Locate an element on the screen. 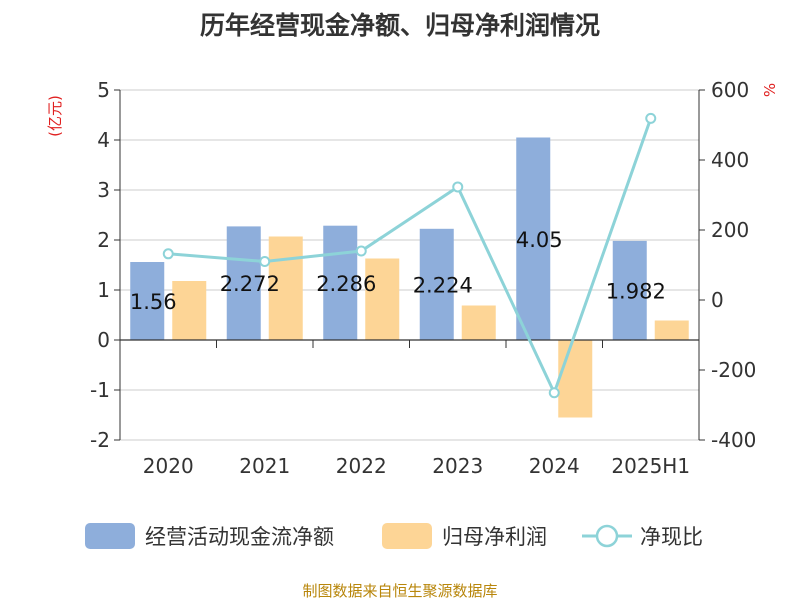  x-tick-label: 2020 is located at coordinates (168, 466).